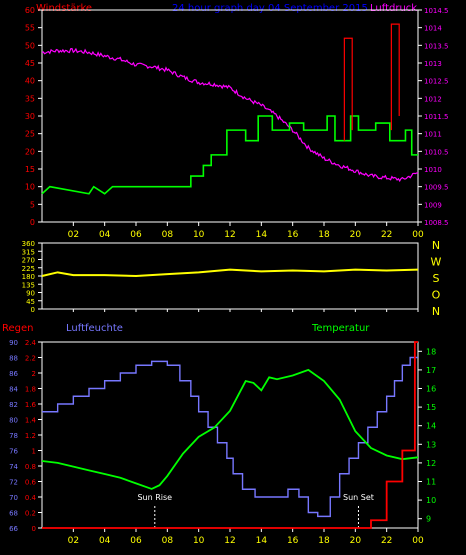 The width and height of the screenshot is (466, 555). What do you see at coordinates (34, 529) in the screenshot?
I see `rain-axis-label: 0` at bounding box center [34, 529].